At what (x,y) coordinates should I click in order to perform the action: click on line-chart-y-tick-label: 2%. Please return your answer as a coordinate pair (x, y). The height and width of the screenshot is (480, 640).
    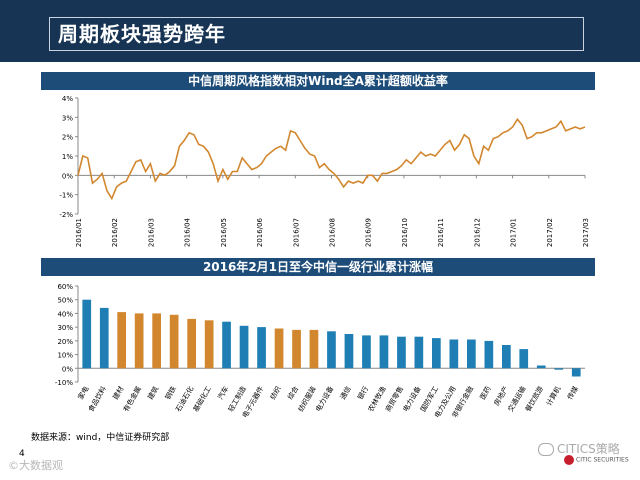
    Looking at the image, I should click on (67, 138).